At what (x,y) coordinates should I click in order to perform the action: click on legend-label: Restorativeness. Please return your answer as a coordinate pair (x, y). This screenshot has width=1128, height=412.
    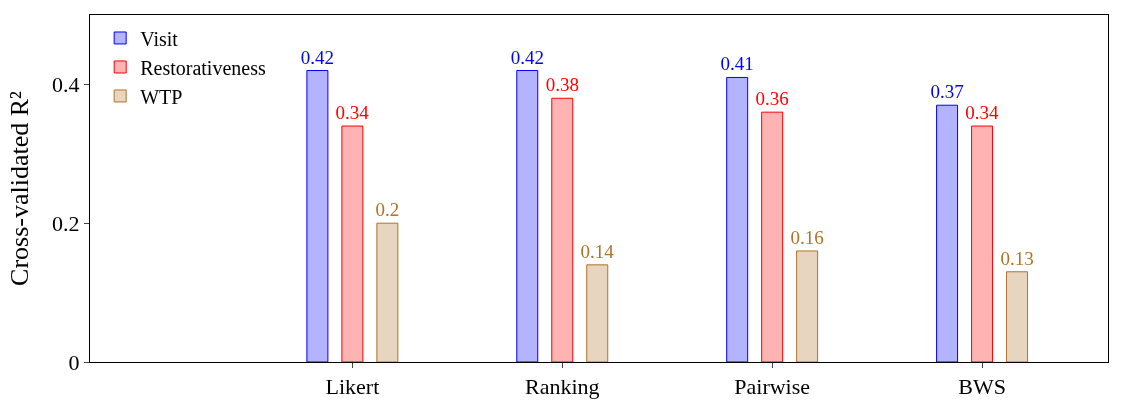
    Looking at the image, I should click on (203, 67).